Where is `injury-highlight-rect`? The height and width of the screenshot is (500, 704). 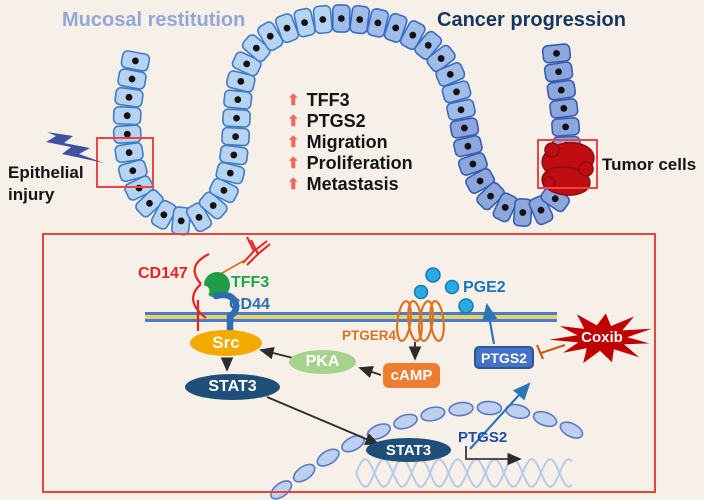
injury-highlight-rect is located at coordinates (125, 162).